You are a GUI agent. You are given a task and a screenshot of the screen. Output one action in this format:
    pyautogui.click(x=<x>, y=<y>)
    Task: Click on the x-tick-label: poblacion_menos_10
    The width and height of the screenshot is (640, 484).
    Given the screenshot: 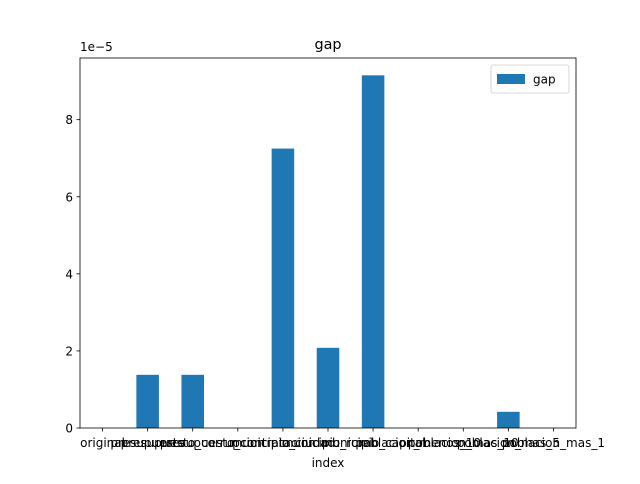 What is the action you would take?
    pyautogui.click(x=418, y=443)
    